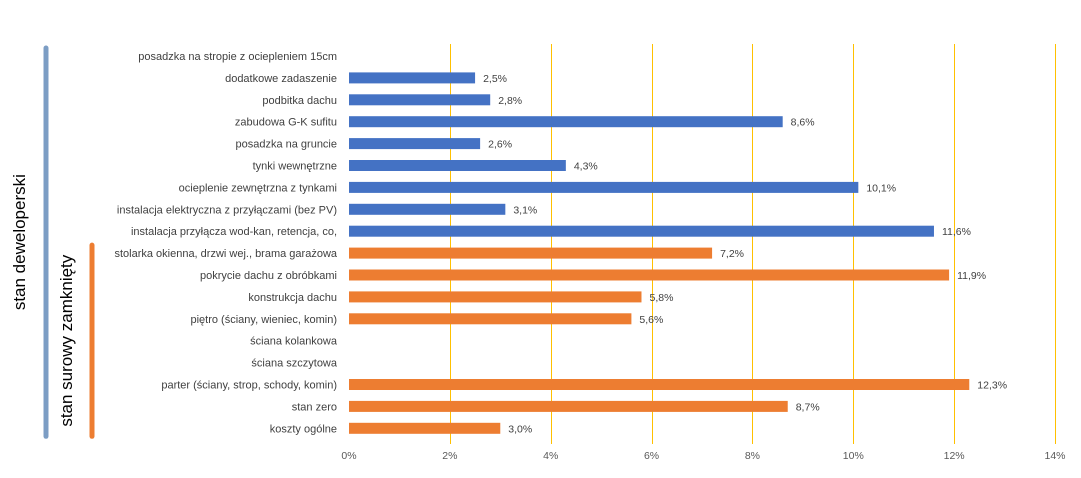 The height and width of the screenshot is (478, 1081). What do you see at coordinates (281, 79) in the screenshot?
I see `category-label: dodatkowe zadaszenie` at bounding box center [281, 79].